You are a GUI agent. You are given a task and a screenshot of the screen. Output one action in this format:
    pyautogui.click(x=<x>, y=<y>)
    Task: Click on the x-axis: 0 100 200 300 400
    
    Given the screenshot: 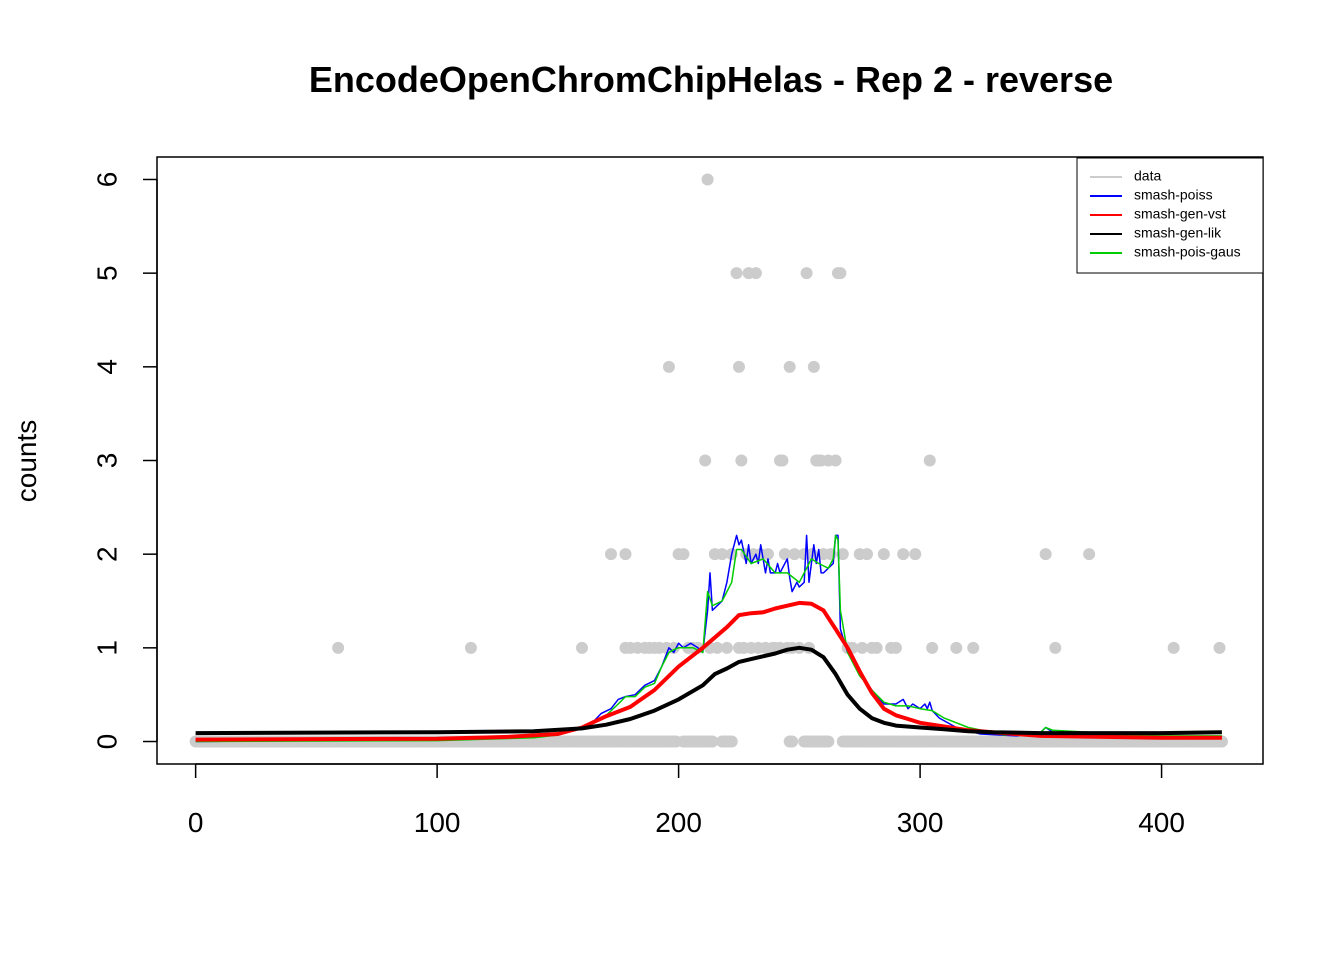 What is the action you would take?
    pyautogui.click(x=686, y=800)
    